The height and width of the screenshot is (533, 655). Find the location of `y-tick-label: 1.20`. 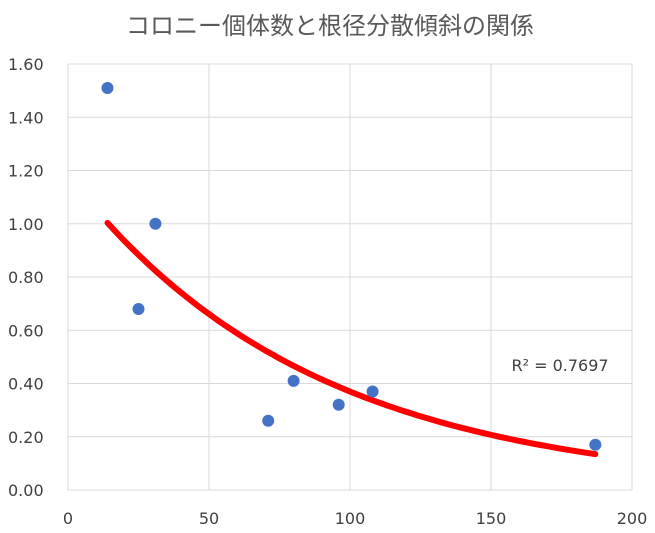

y-tick-label: 1.20 is located at coordinates (26, 171).